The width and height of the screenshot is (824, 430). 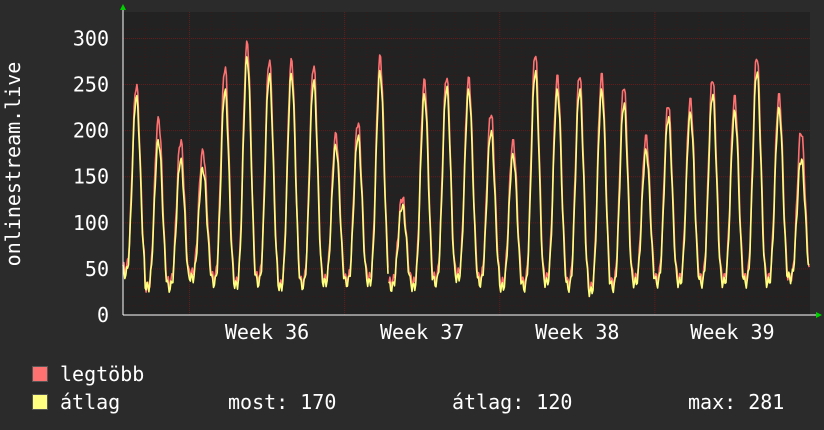 I want to click on y-tick-label: 100, so click(x=91, y=223).